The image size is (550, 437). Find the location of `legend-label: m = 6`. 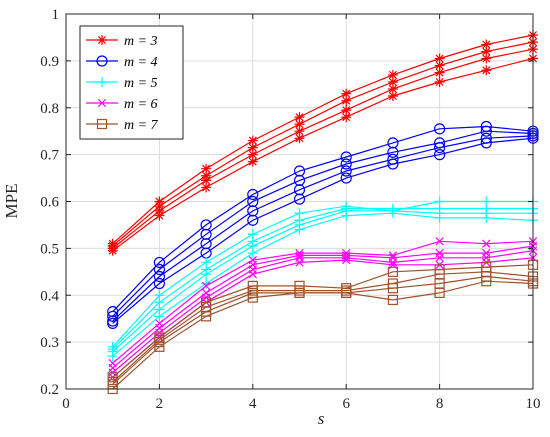

legend-label: m = 6 is located at coordinates (141, 104).